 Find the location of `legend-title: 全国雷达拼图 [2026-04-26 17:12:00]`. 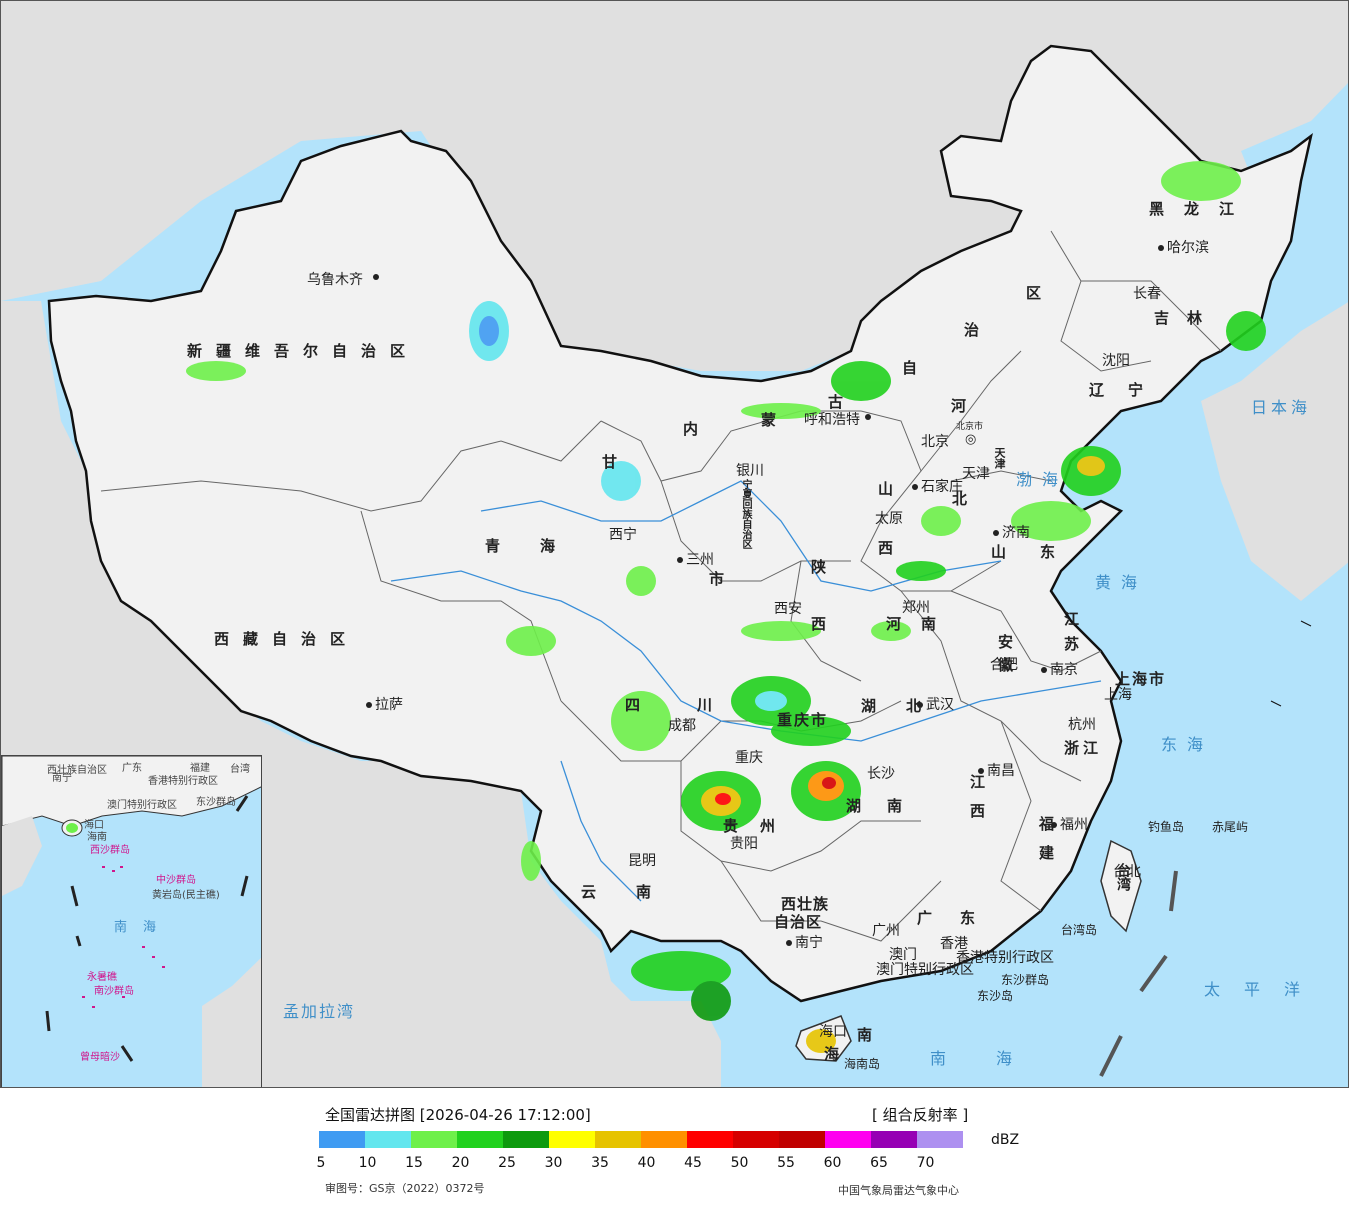

legend-title: 全国雷达拼图 [2026-04-26 17:12:00] is located at coordinates (458, 1115).